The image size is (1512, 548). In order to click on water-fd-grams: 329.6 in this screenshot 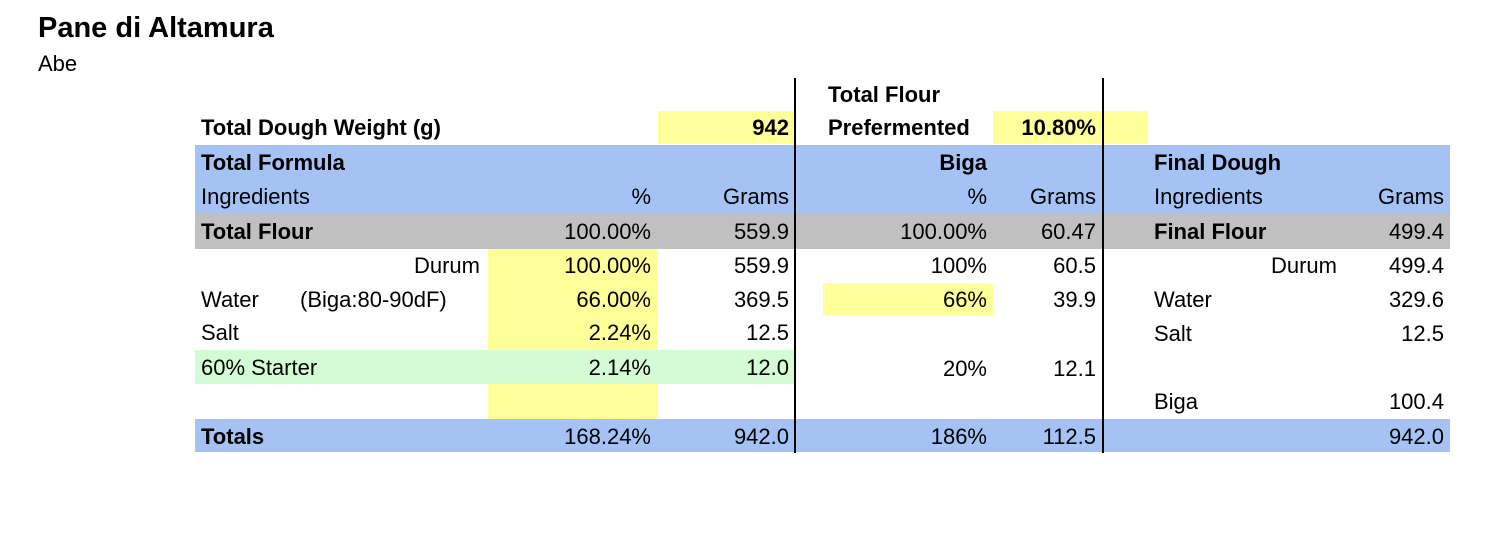, I will do `click(1416, 299)`.